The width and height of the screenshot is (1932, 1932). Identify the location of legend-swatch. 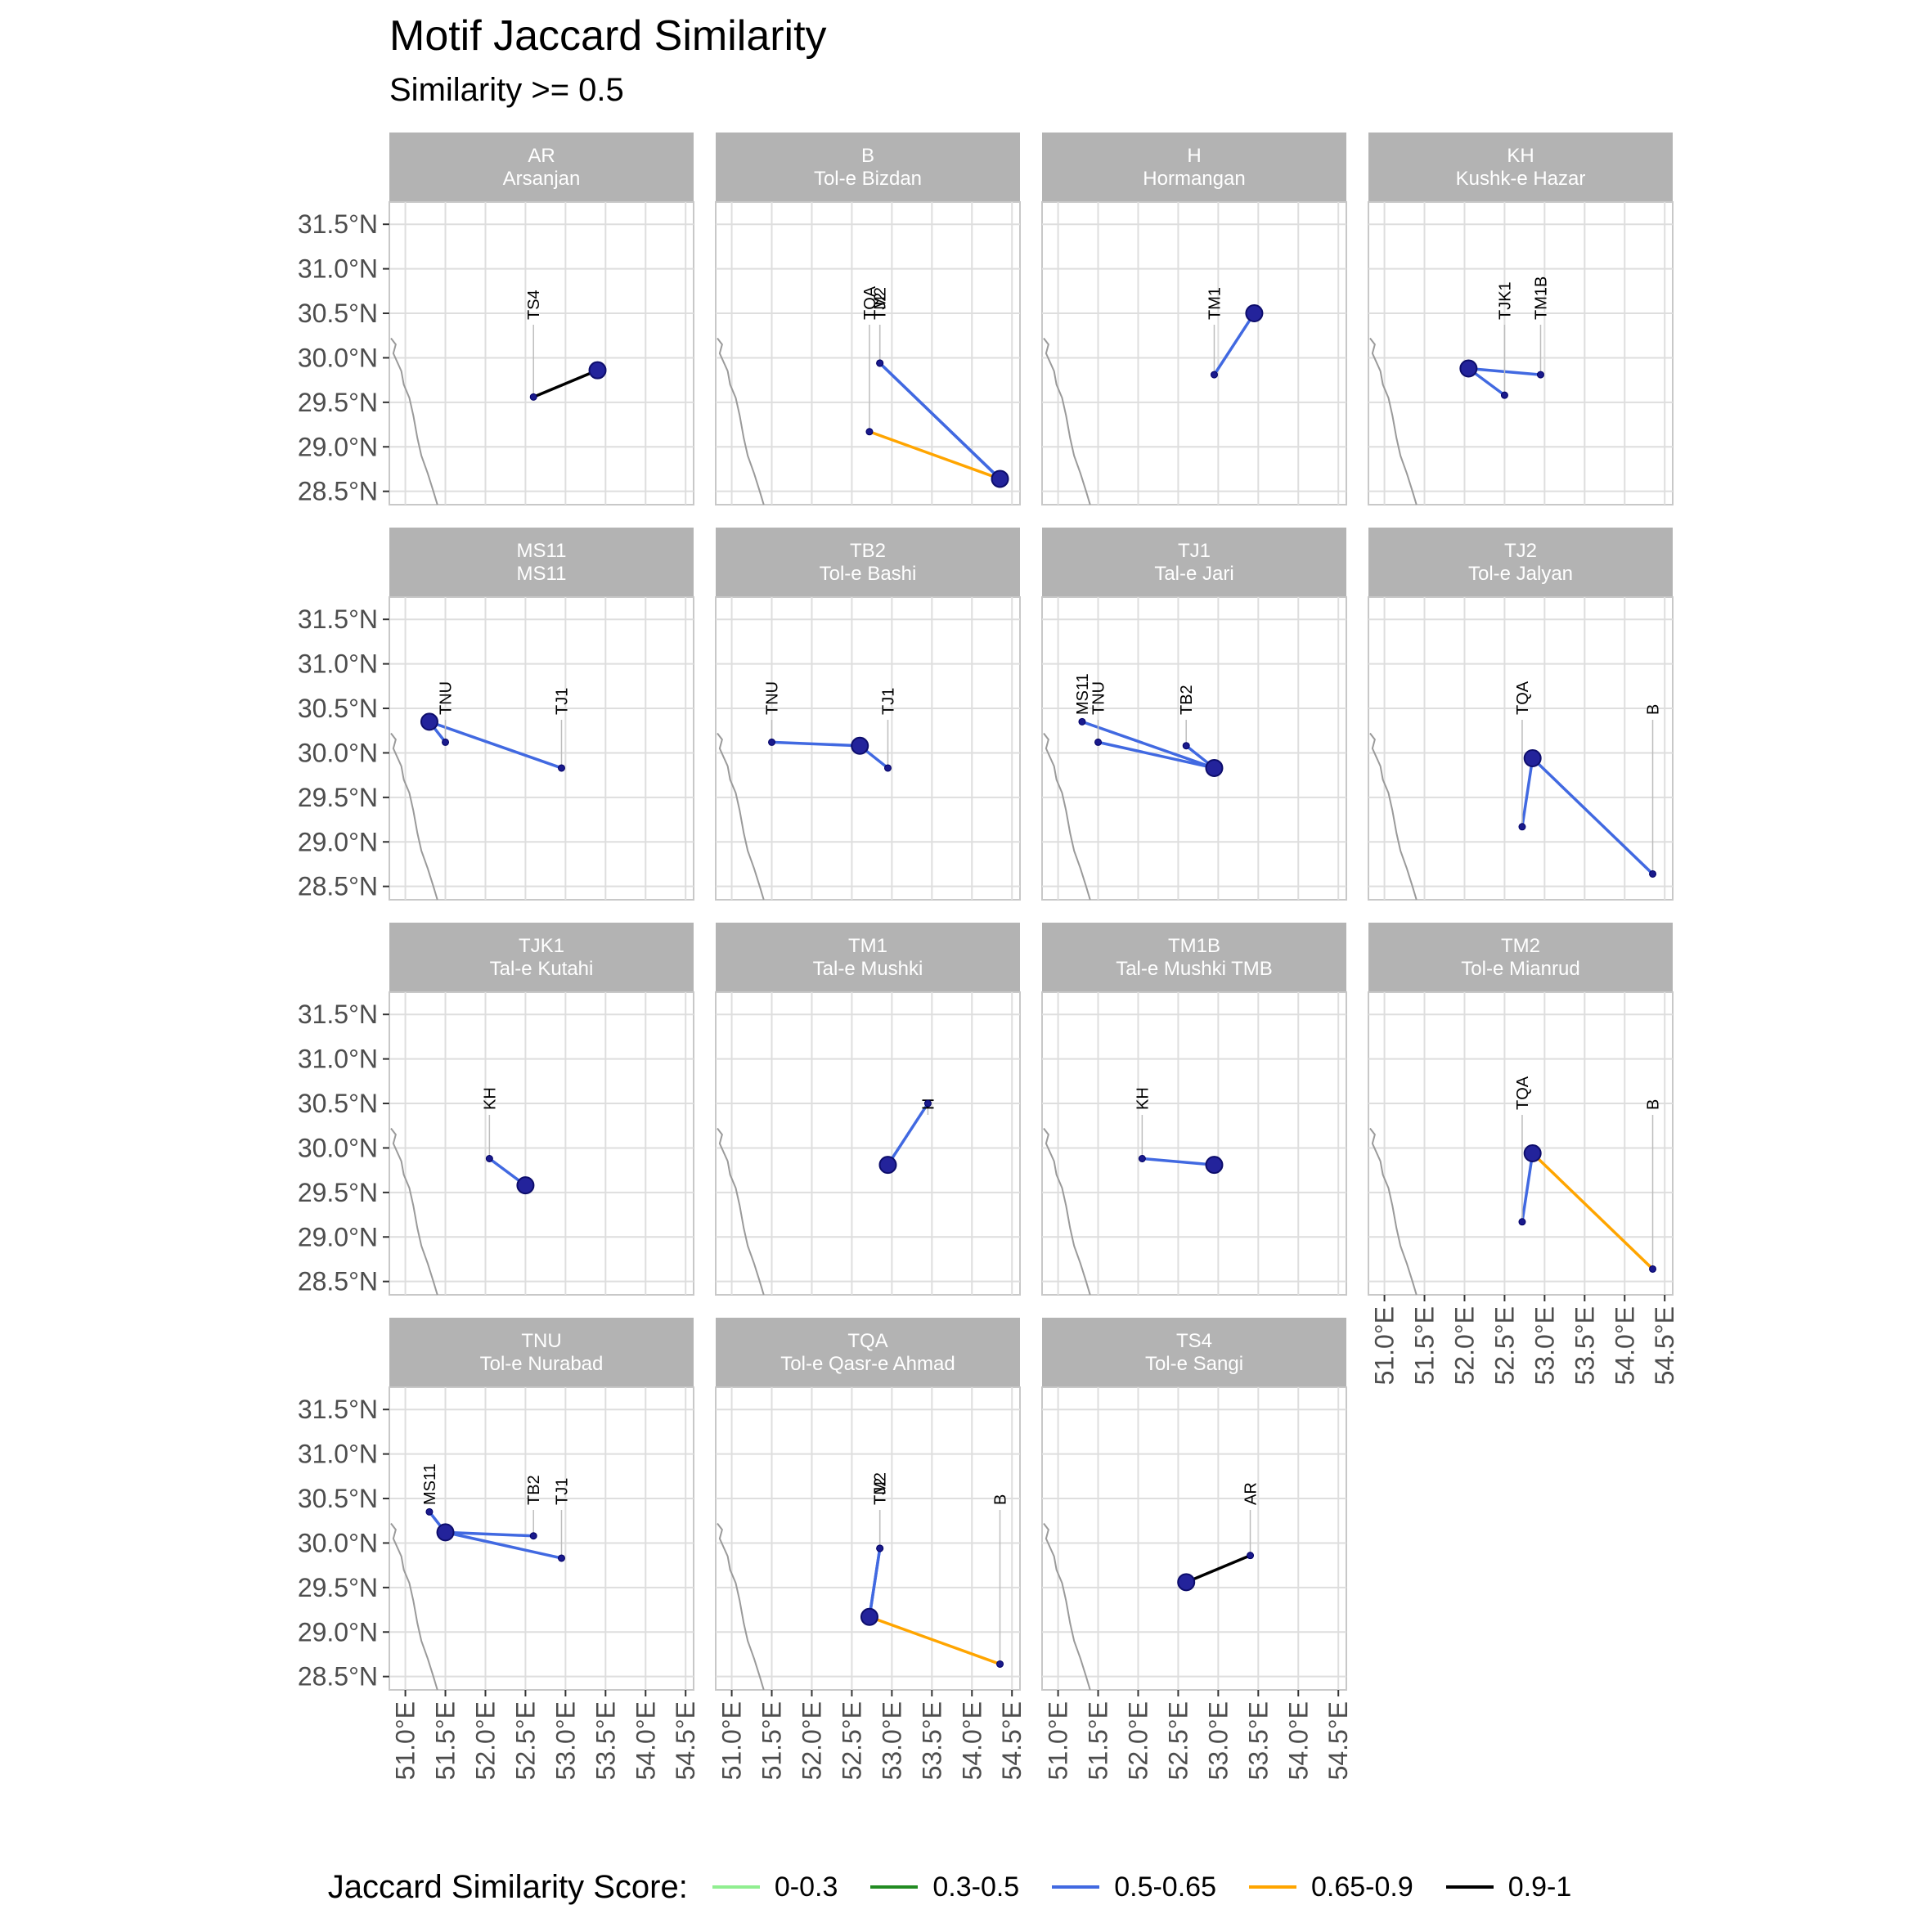
(894, 1887).